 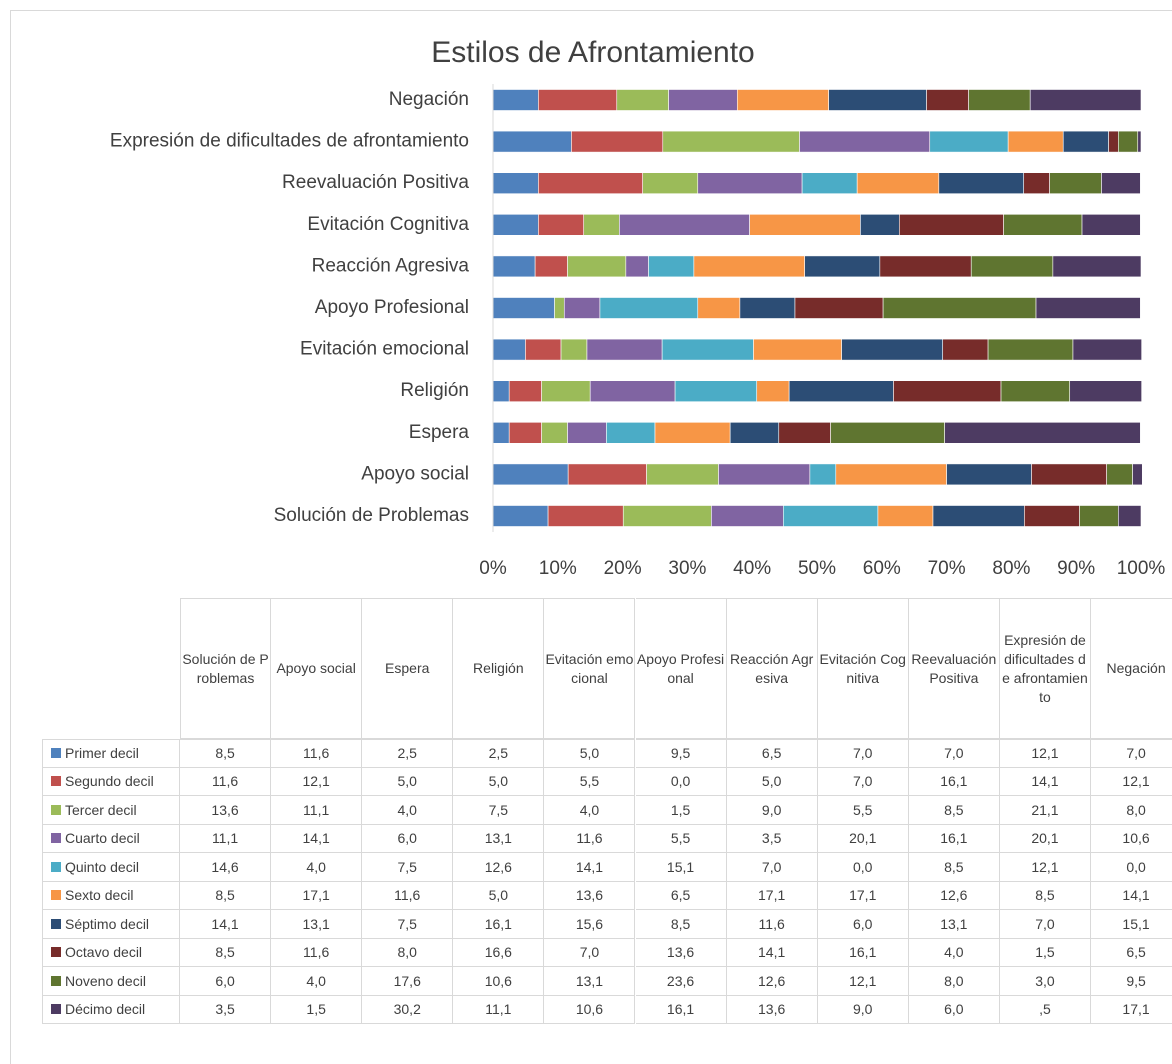 I want to click on table-cell: 20,1, so click(x=1045, y=838).